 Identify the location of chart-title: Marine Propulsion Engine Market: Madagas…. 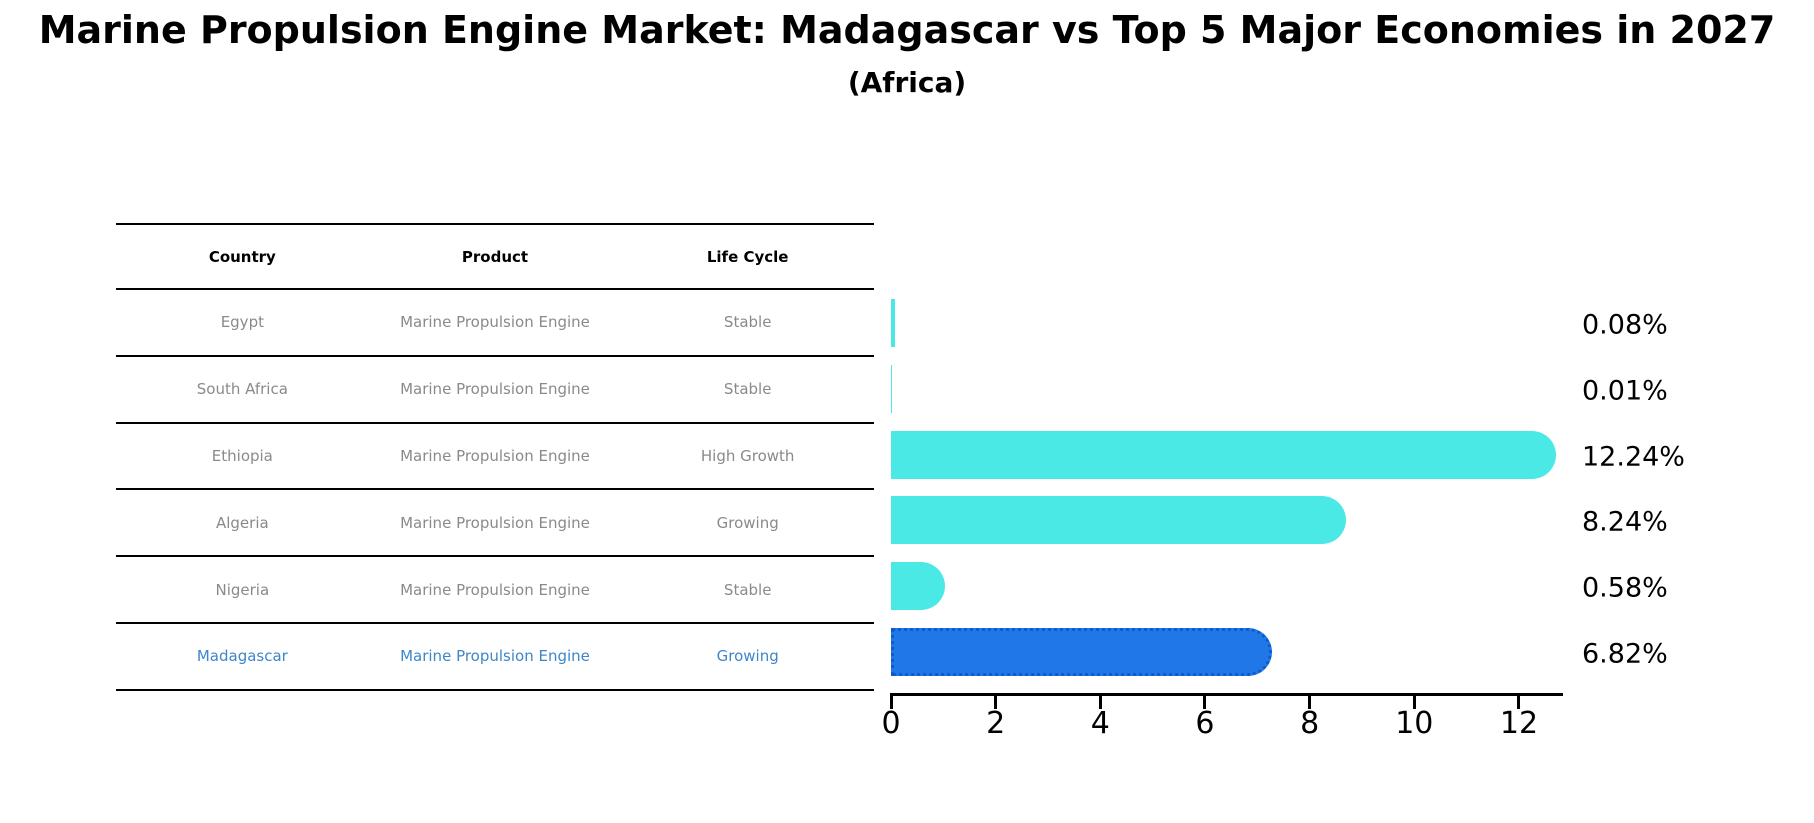
(907, 30).